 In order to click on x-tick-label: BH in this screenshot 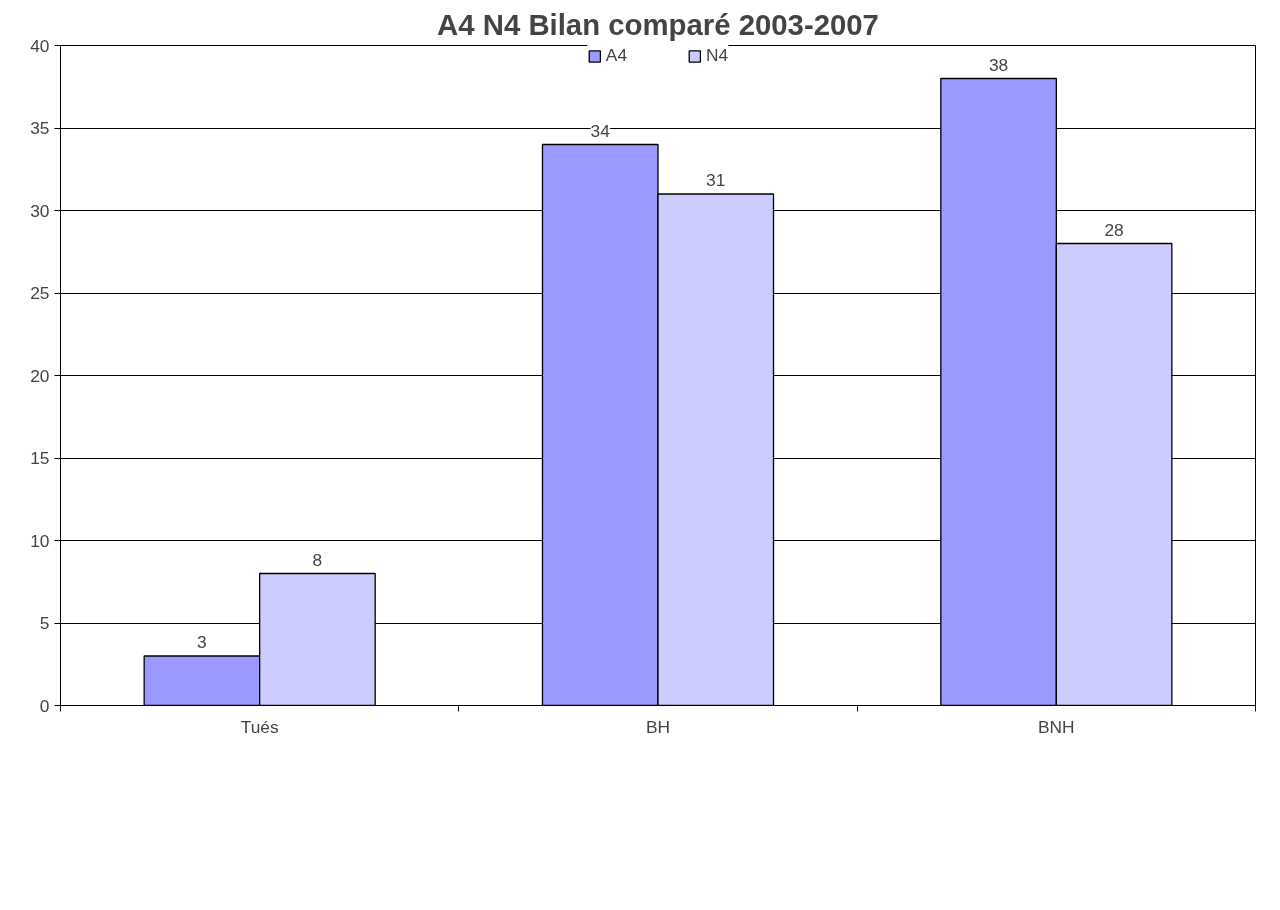, I will do `click(658, 726)`.